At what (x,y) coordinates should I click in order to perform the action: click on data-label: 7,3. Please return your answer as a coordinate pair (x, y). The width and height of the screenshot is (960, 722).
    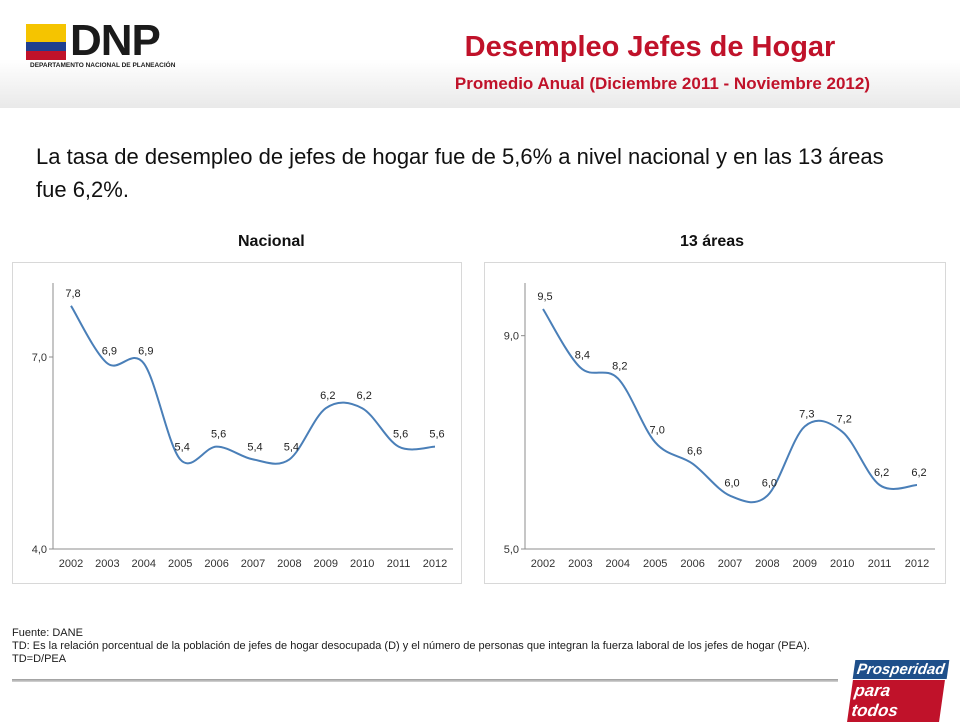
    Looking at the image, I should click on (806, 414).